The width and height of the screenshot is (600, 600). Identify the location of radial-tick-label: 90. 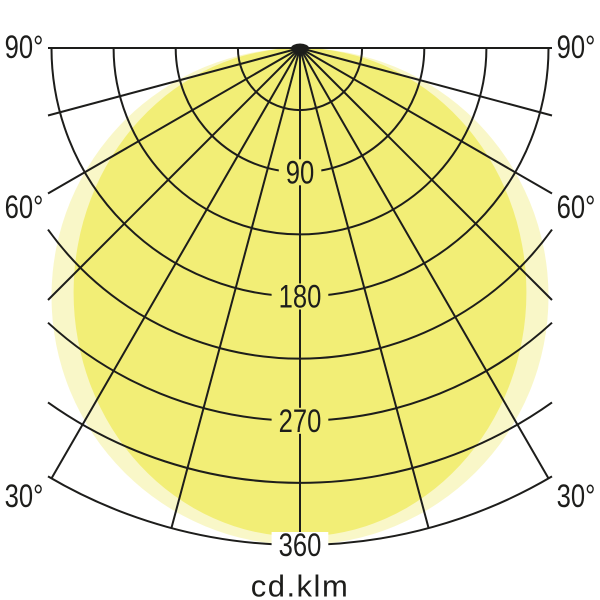
(300, 172).